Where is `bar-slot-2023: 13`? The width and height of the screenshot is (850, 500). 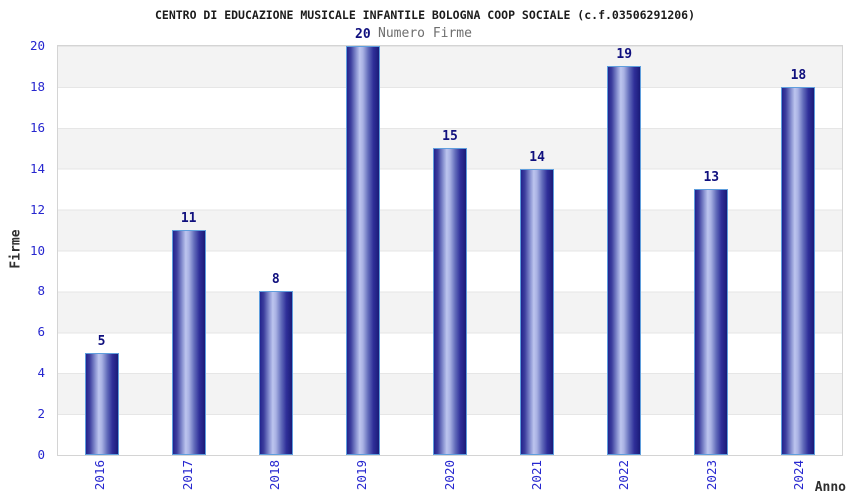
bar-slot-2023: 13 is located at coordinates (711, 250).